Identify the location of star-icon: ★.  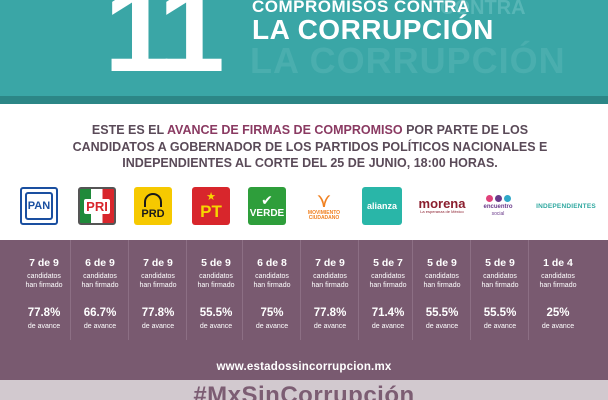
(211, 197).